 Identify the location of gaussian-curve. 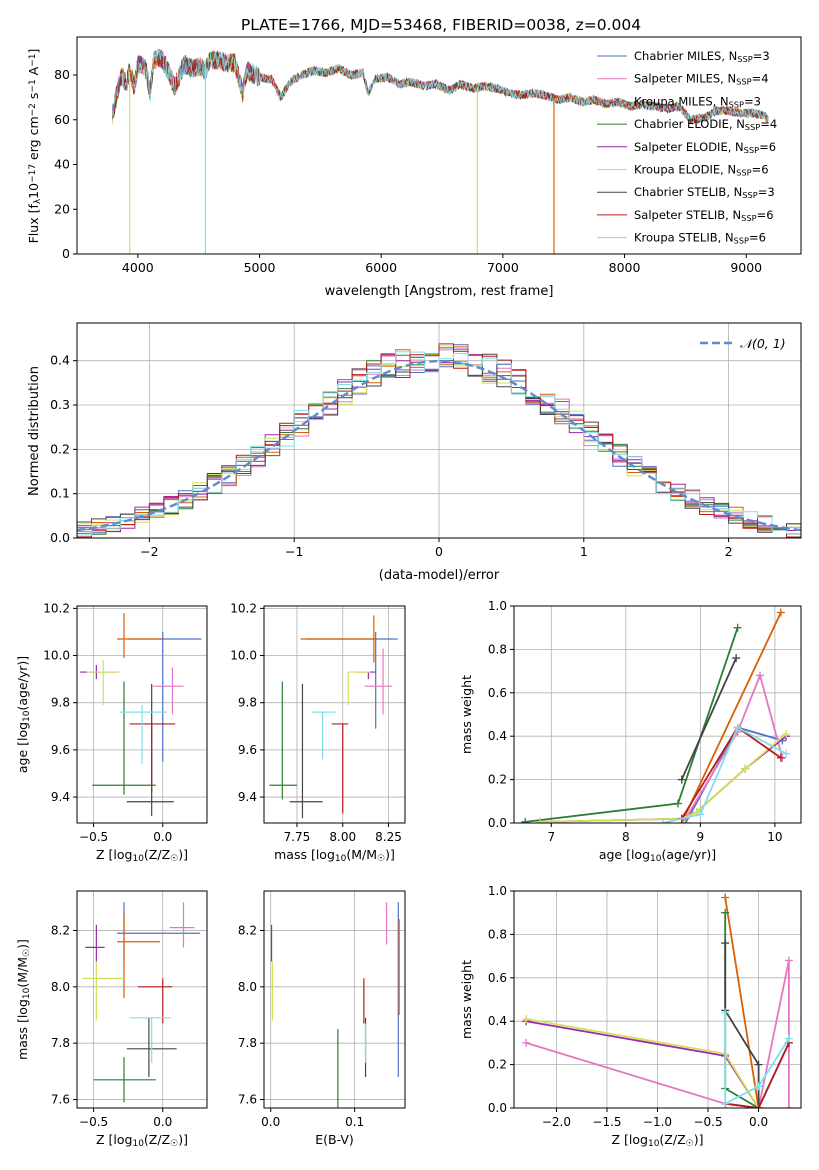
(439, 445).